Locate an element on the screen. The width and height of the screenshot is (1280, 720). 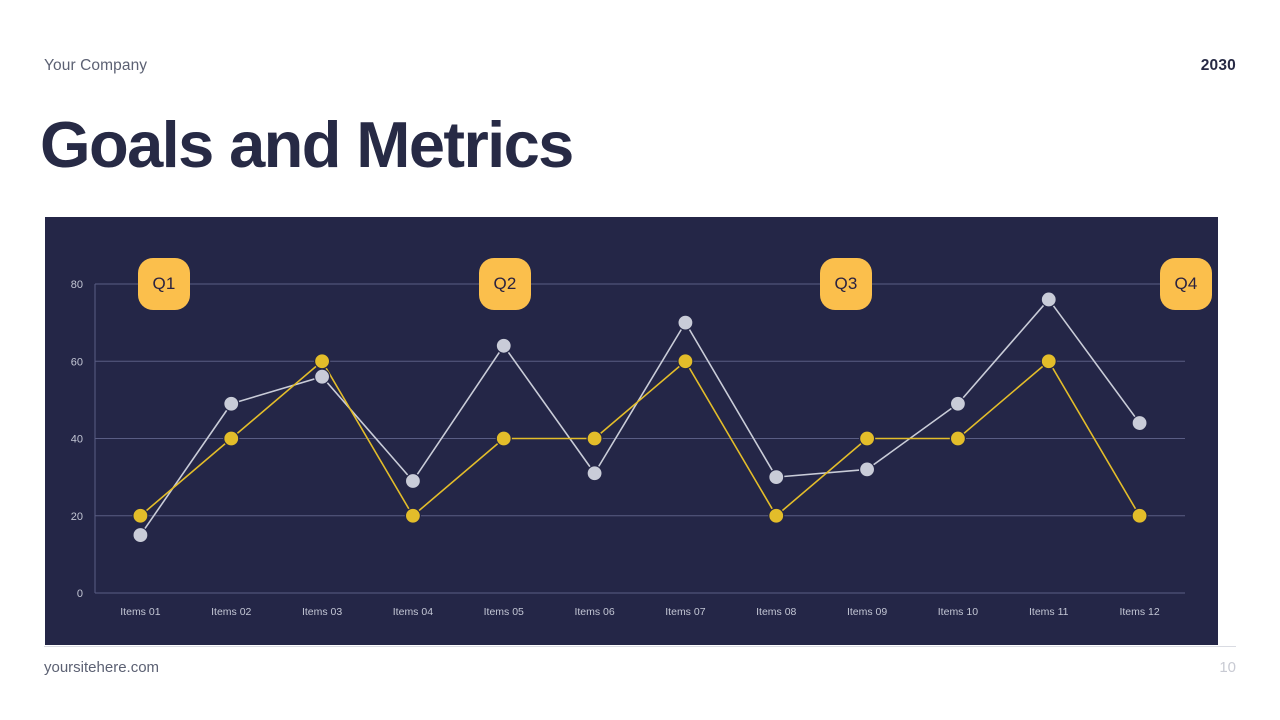
footer-divider is located at coordinates (640, 646).